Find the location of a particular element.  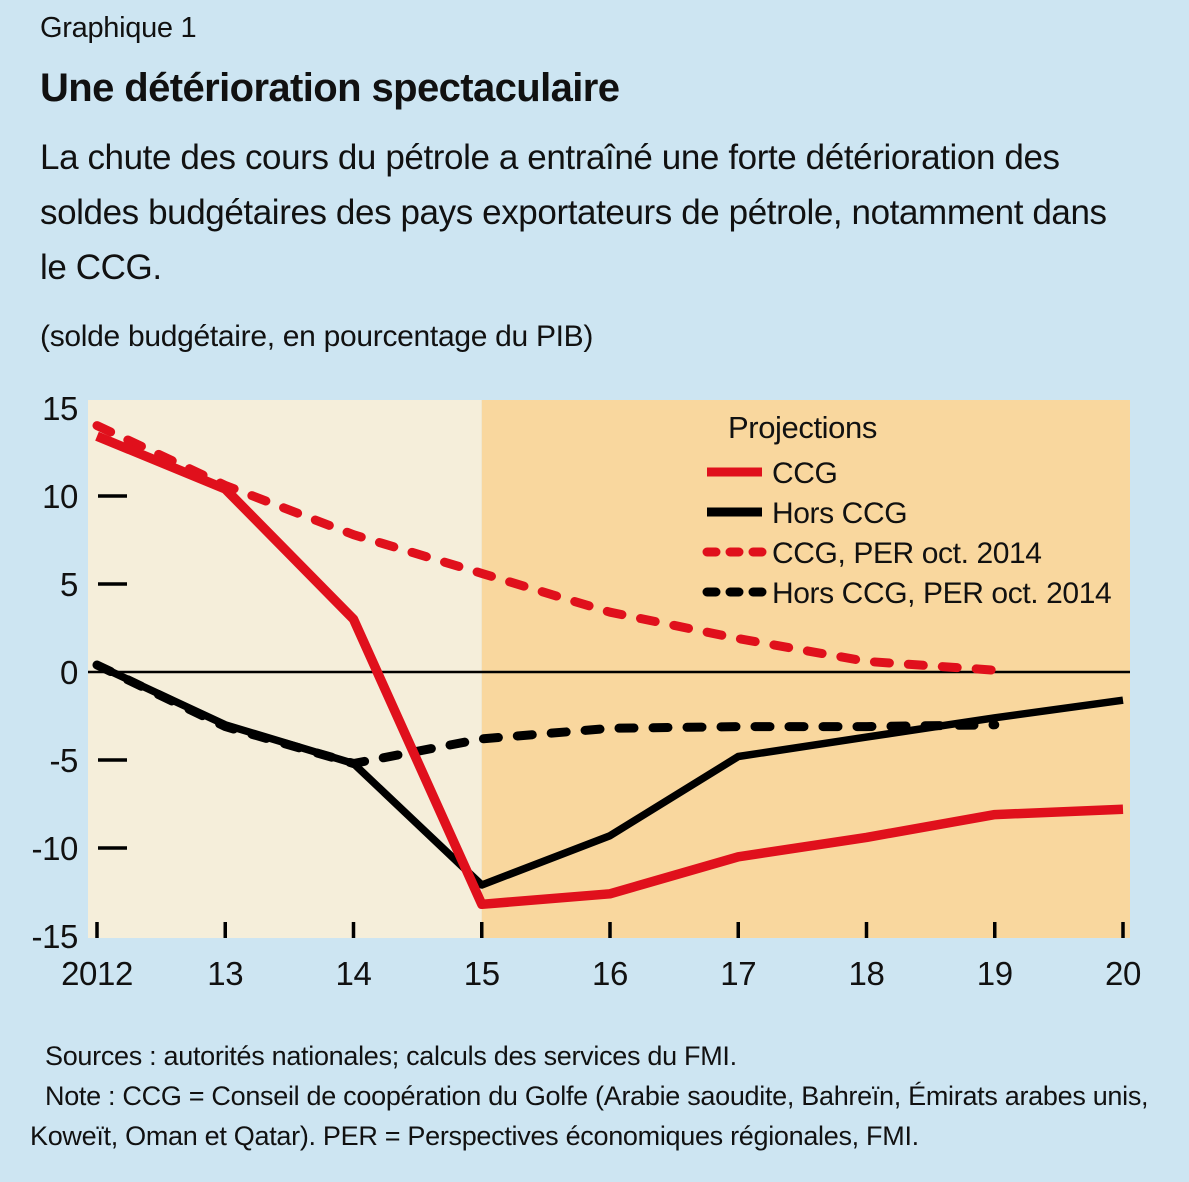

y-axis-label: -15 is located at coordinates (55, 936).